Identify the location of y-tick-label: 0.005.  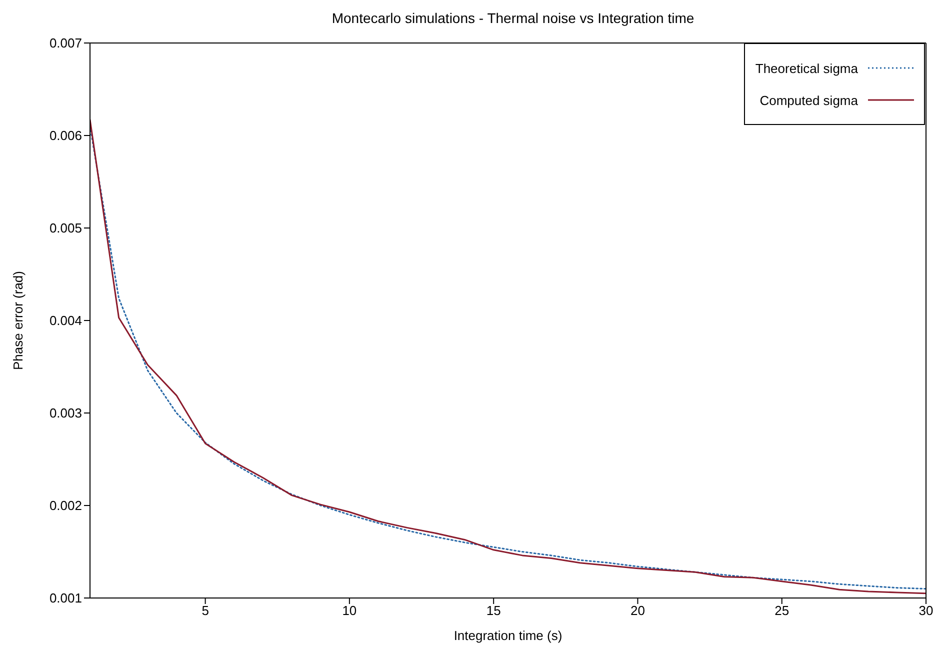
(65, 228).